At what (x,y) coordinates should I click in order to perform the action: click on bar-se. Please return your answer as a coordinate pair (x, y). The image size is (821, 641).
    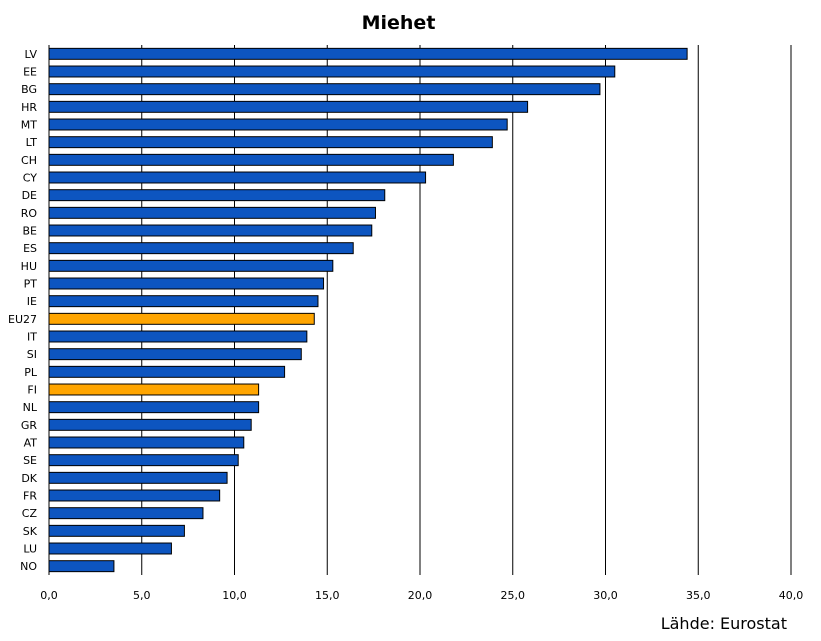
    Looking at the image, I should click on (143, 460).